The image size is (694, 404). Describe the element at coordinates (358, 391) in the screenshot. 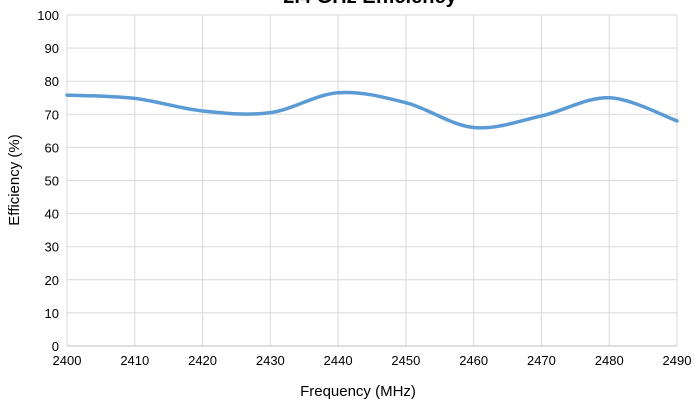

I see `x-axis-label: Frequency (MHz)` at that location.